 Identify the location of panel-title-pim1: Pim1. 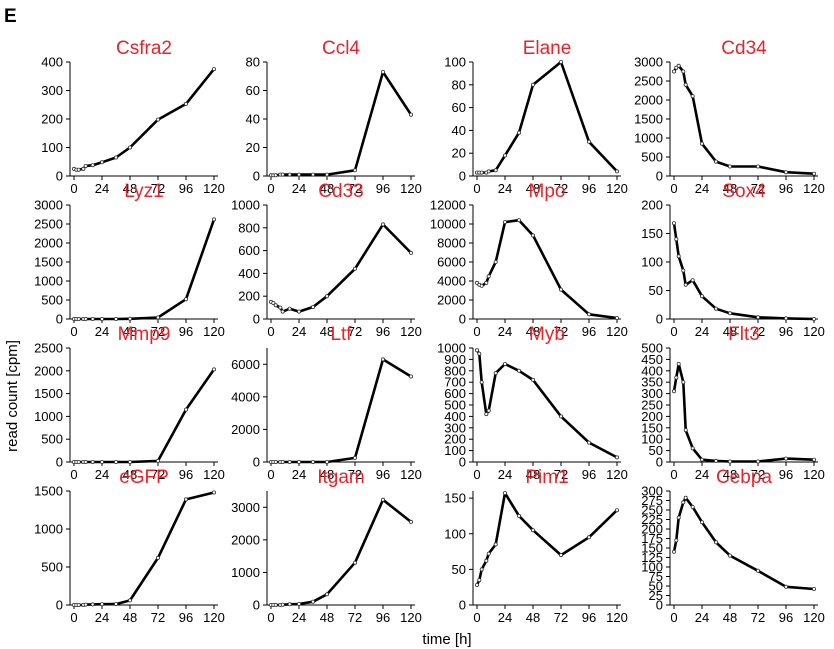
(546, 477).